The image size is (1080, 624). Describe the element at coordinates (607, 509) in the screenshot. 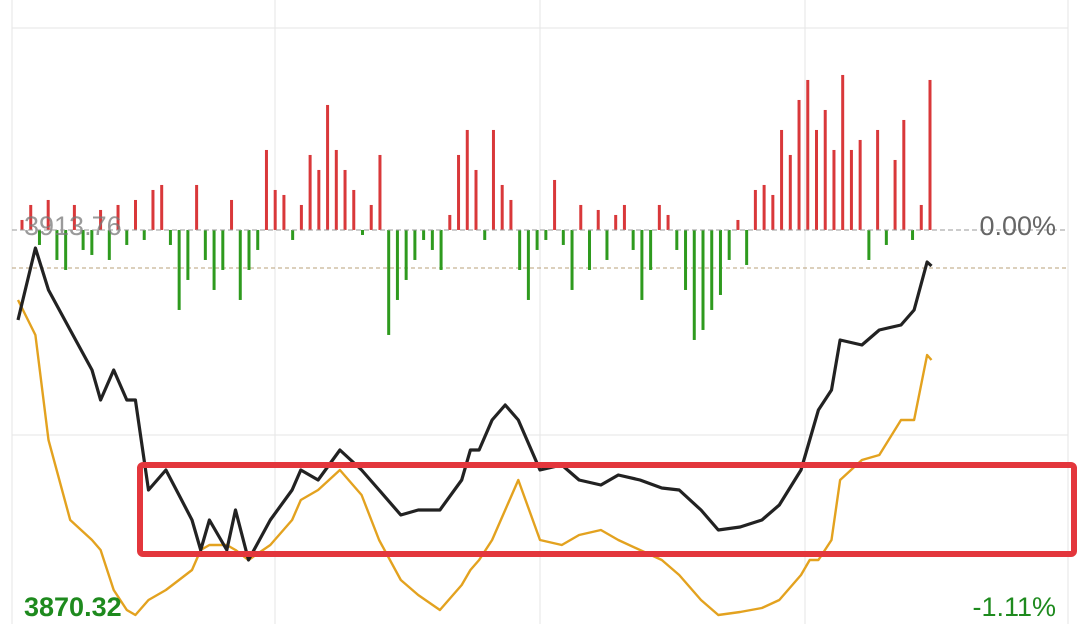

I see `highlight-box` at that location.